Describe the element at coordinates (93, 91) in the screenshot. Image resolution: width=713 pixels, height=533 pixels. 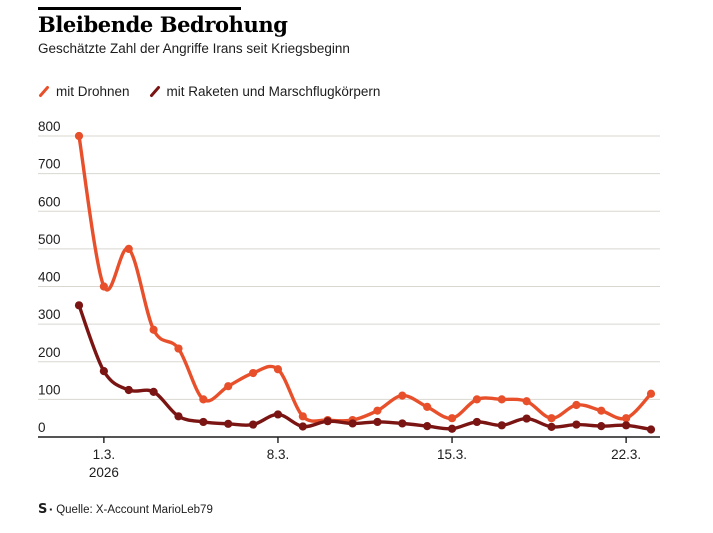
I see `legend-label-drones: mit Drohnen` at that location.